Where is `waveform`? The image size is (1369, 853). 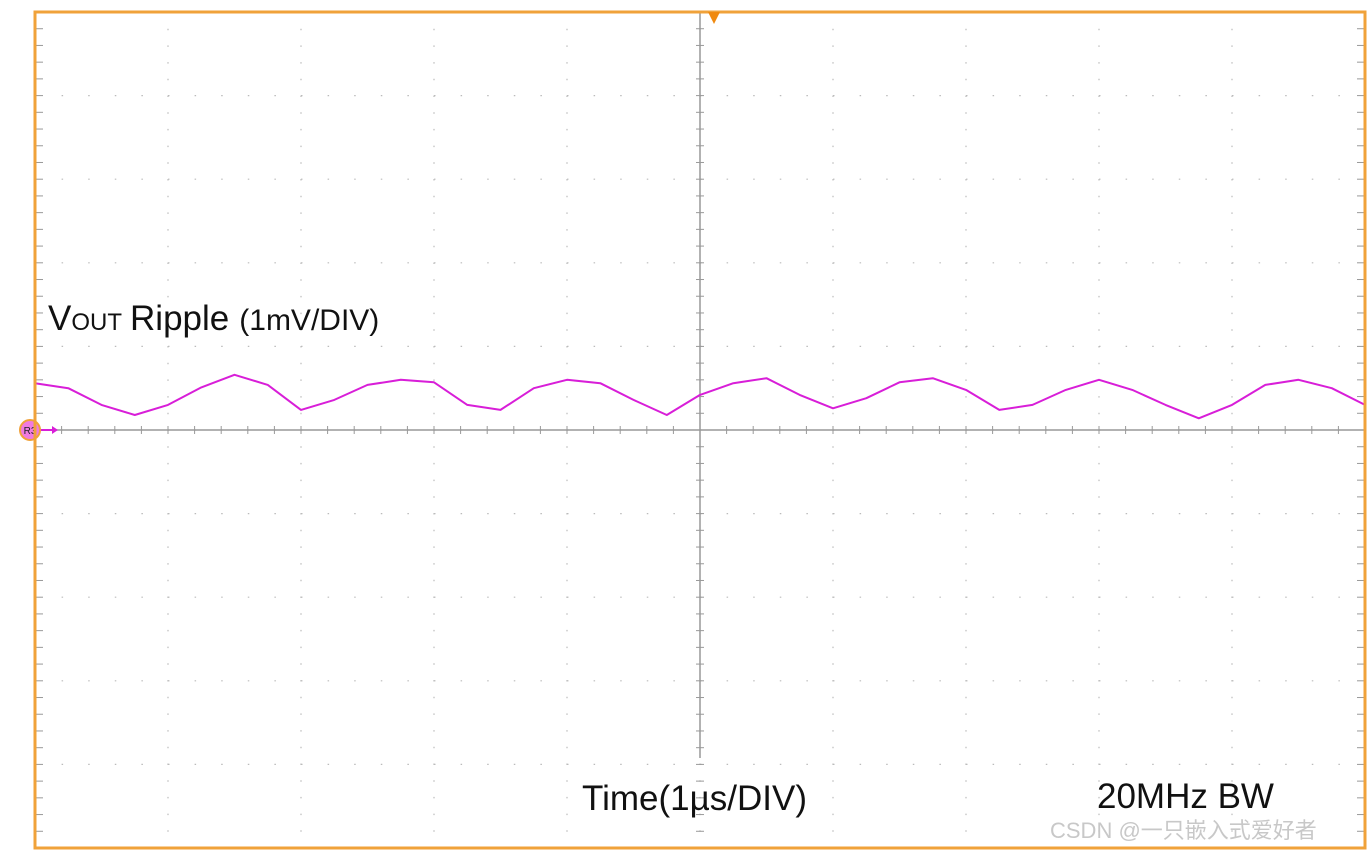 waveform is located at coordinates (700, 396).